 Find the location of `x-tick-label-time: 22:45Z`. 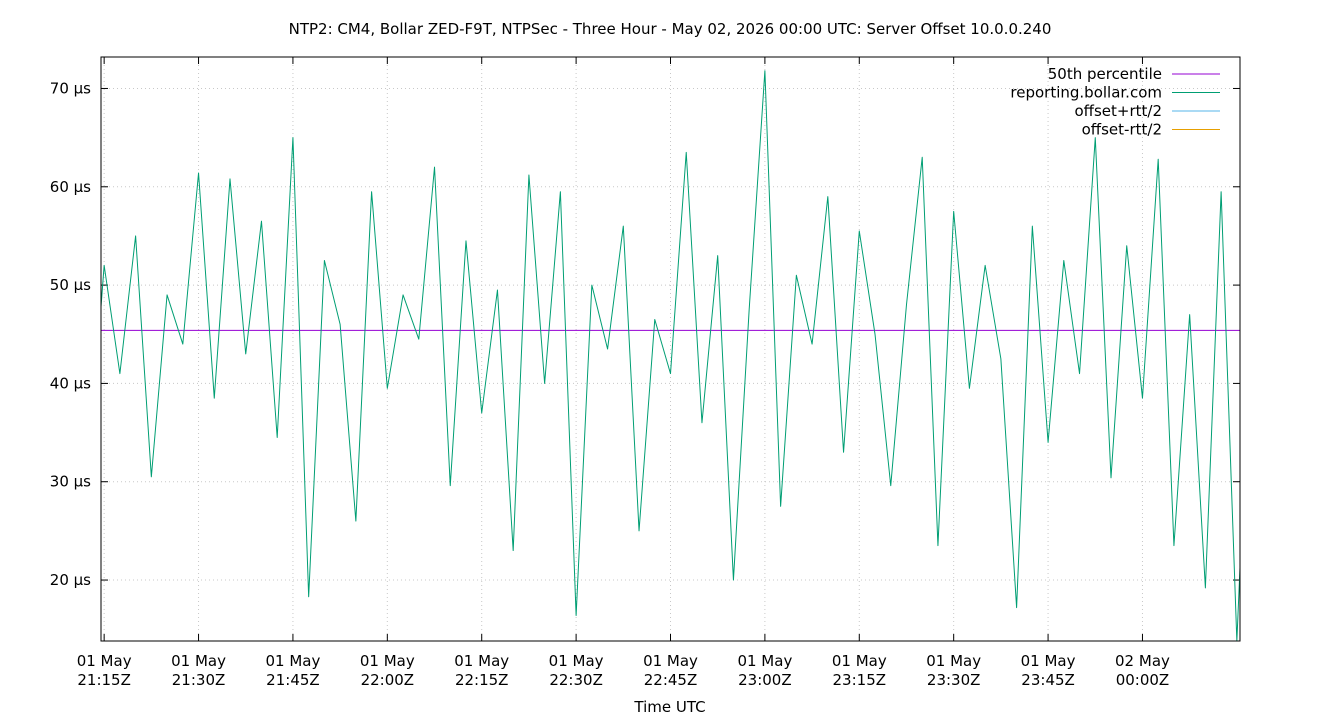

x-tick-label-time: 22:45Z is located at coordinates (671, 680).